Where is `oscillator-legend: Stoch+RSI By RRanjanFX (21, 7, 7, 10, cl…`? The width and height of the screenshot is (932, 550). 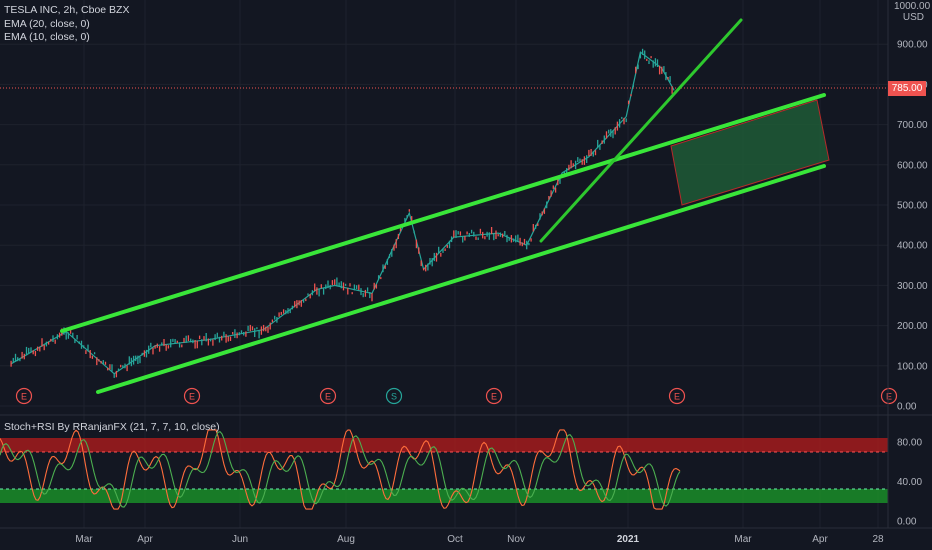
oscillator-legend: Stoch+RSI By RRanjanFX (21, 7, 7, 10, cl… is located at coordinates (112, 427).